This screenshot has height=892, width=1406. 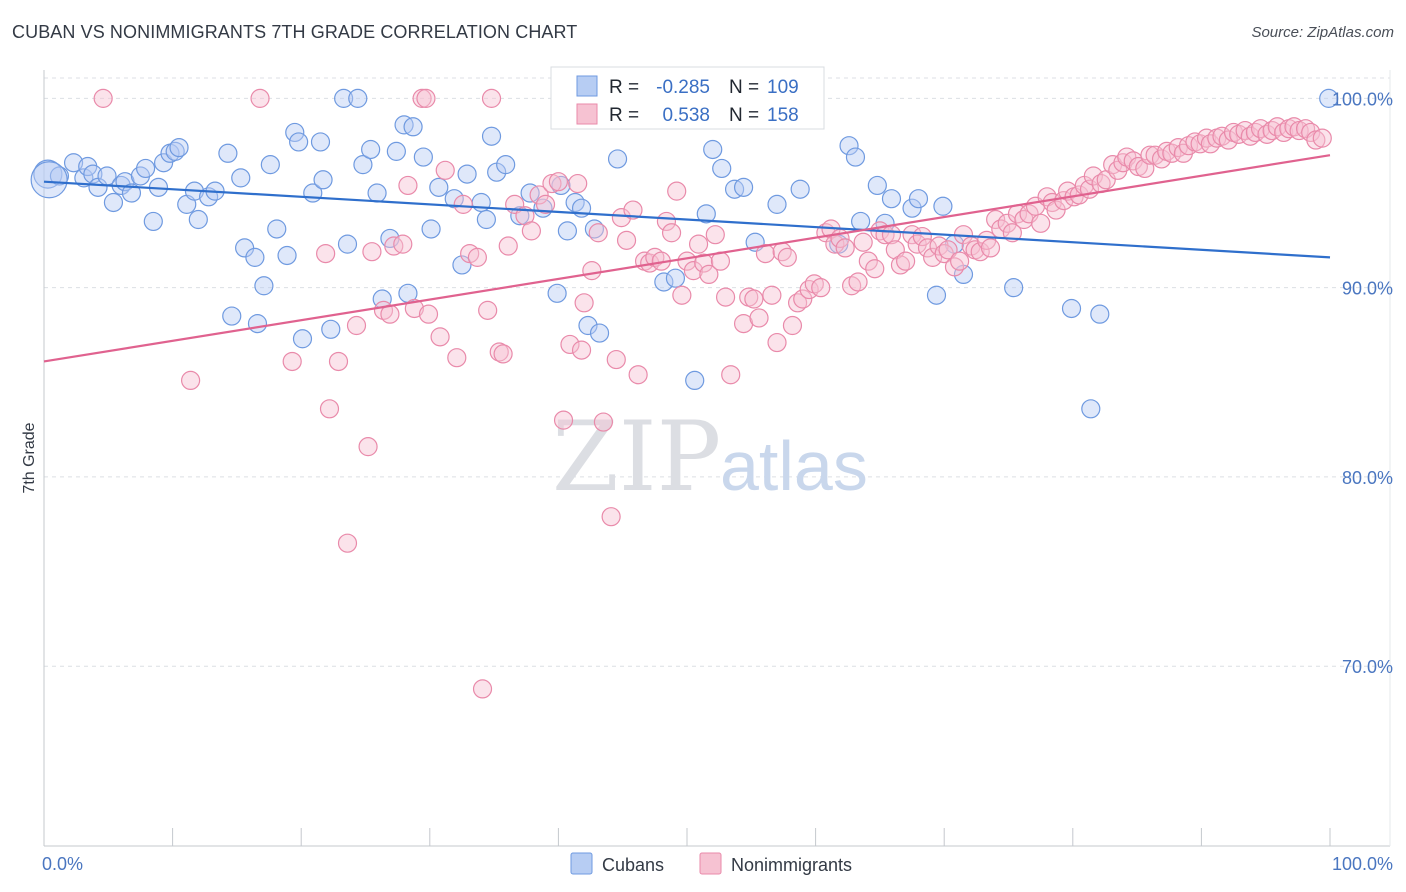 What do you see at coordinates (710, 457) in the screenshot?
I see `watermark: ZIP atlas` at bounding box center [710, 457].